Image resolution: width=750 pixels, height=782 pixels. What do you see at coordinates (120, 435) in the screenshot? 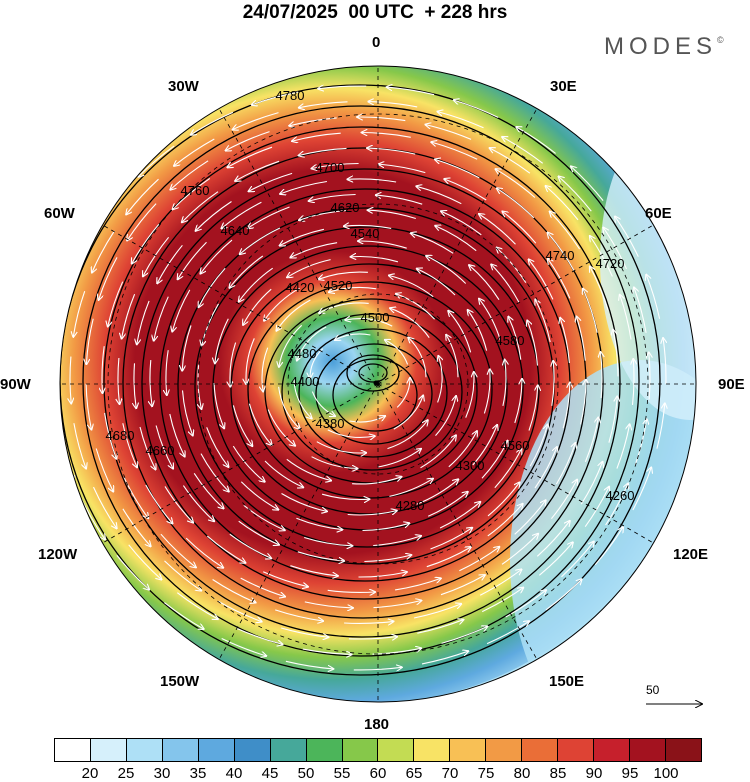
I see `contour-label: 4680` at bounding box center [120, 435].